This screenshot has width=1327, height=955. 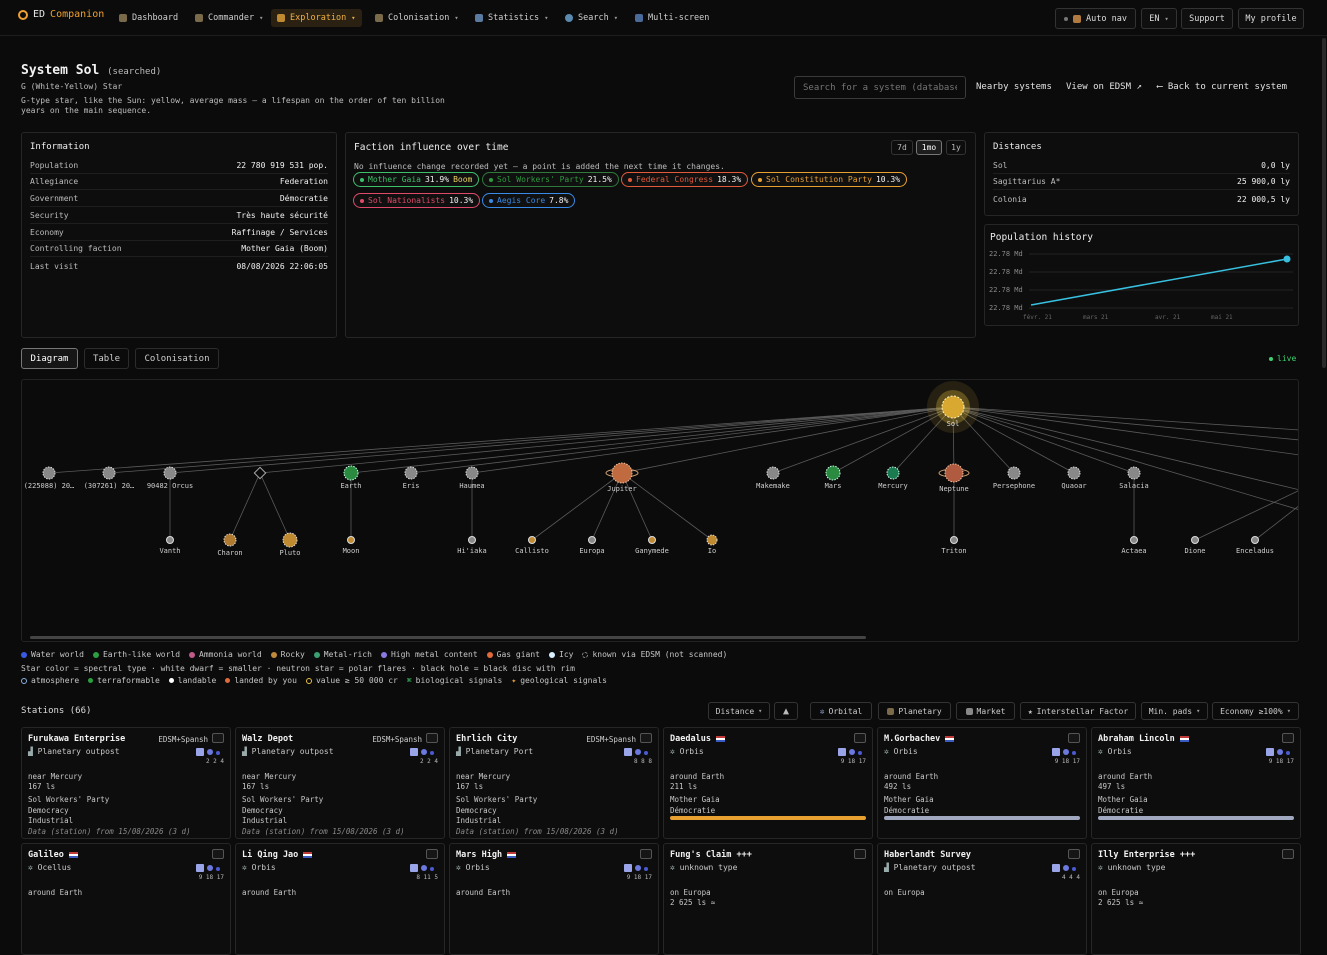 What do you see at coordinates (982, 818) in the screenshot?
I see `influence-bar` at bounding box center [982, 818].